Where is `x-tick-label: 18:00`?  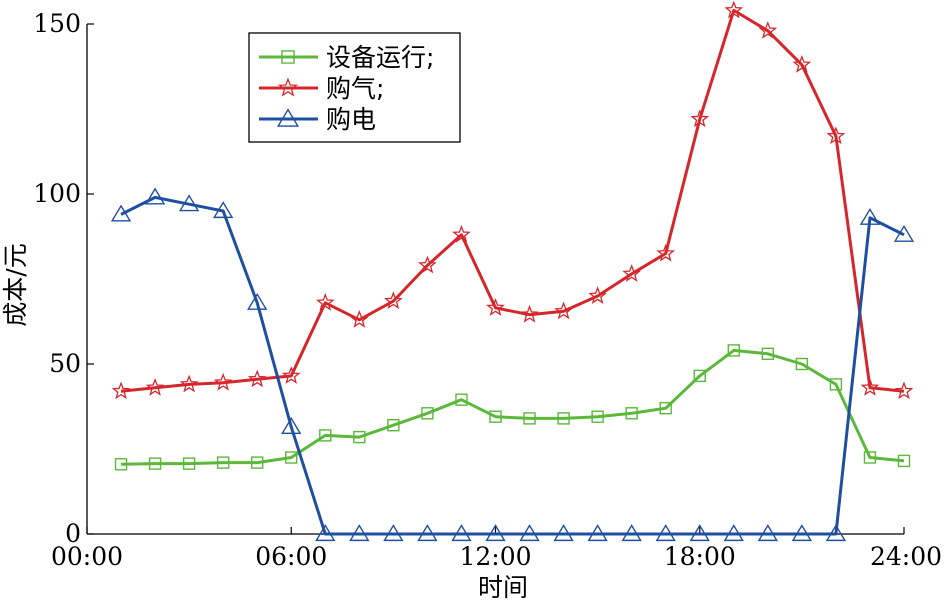
x-tick-label: 18:00 is located at coordinates (700, 556).